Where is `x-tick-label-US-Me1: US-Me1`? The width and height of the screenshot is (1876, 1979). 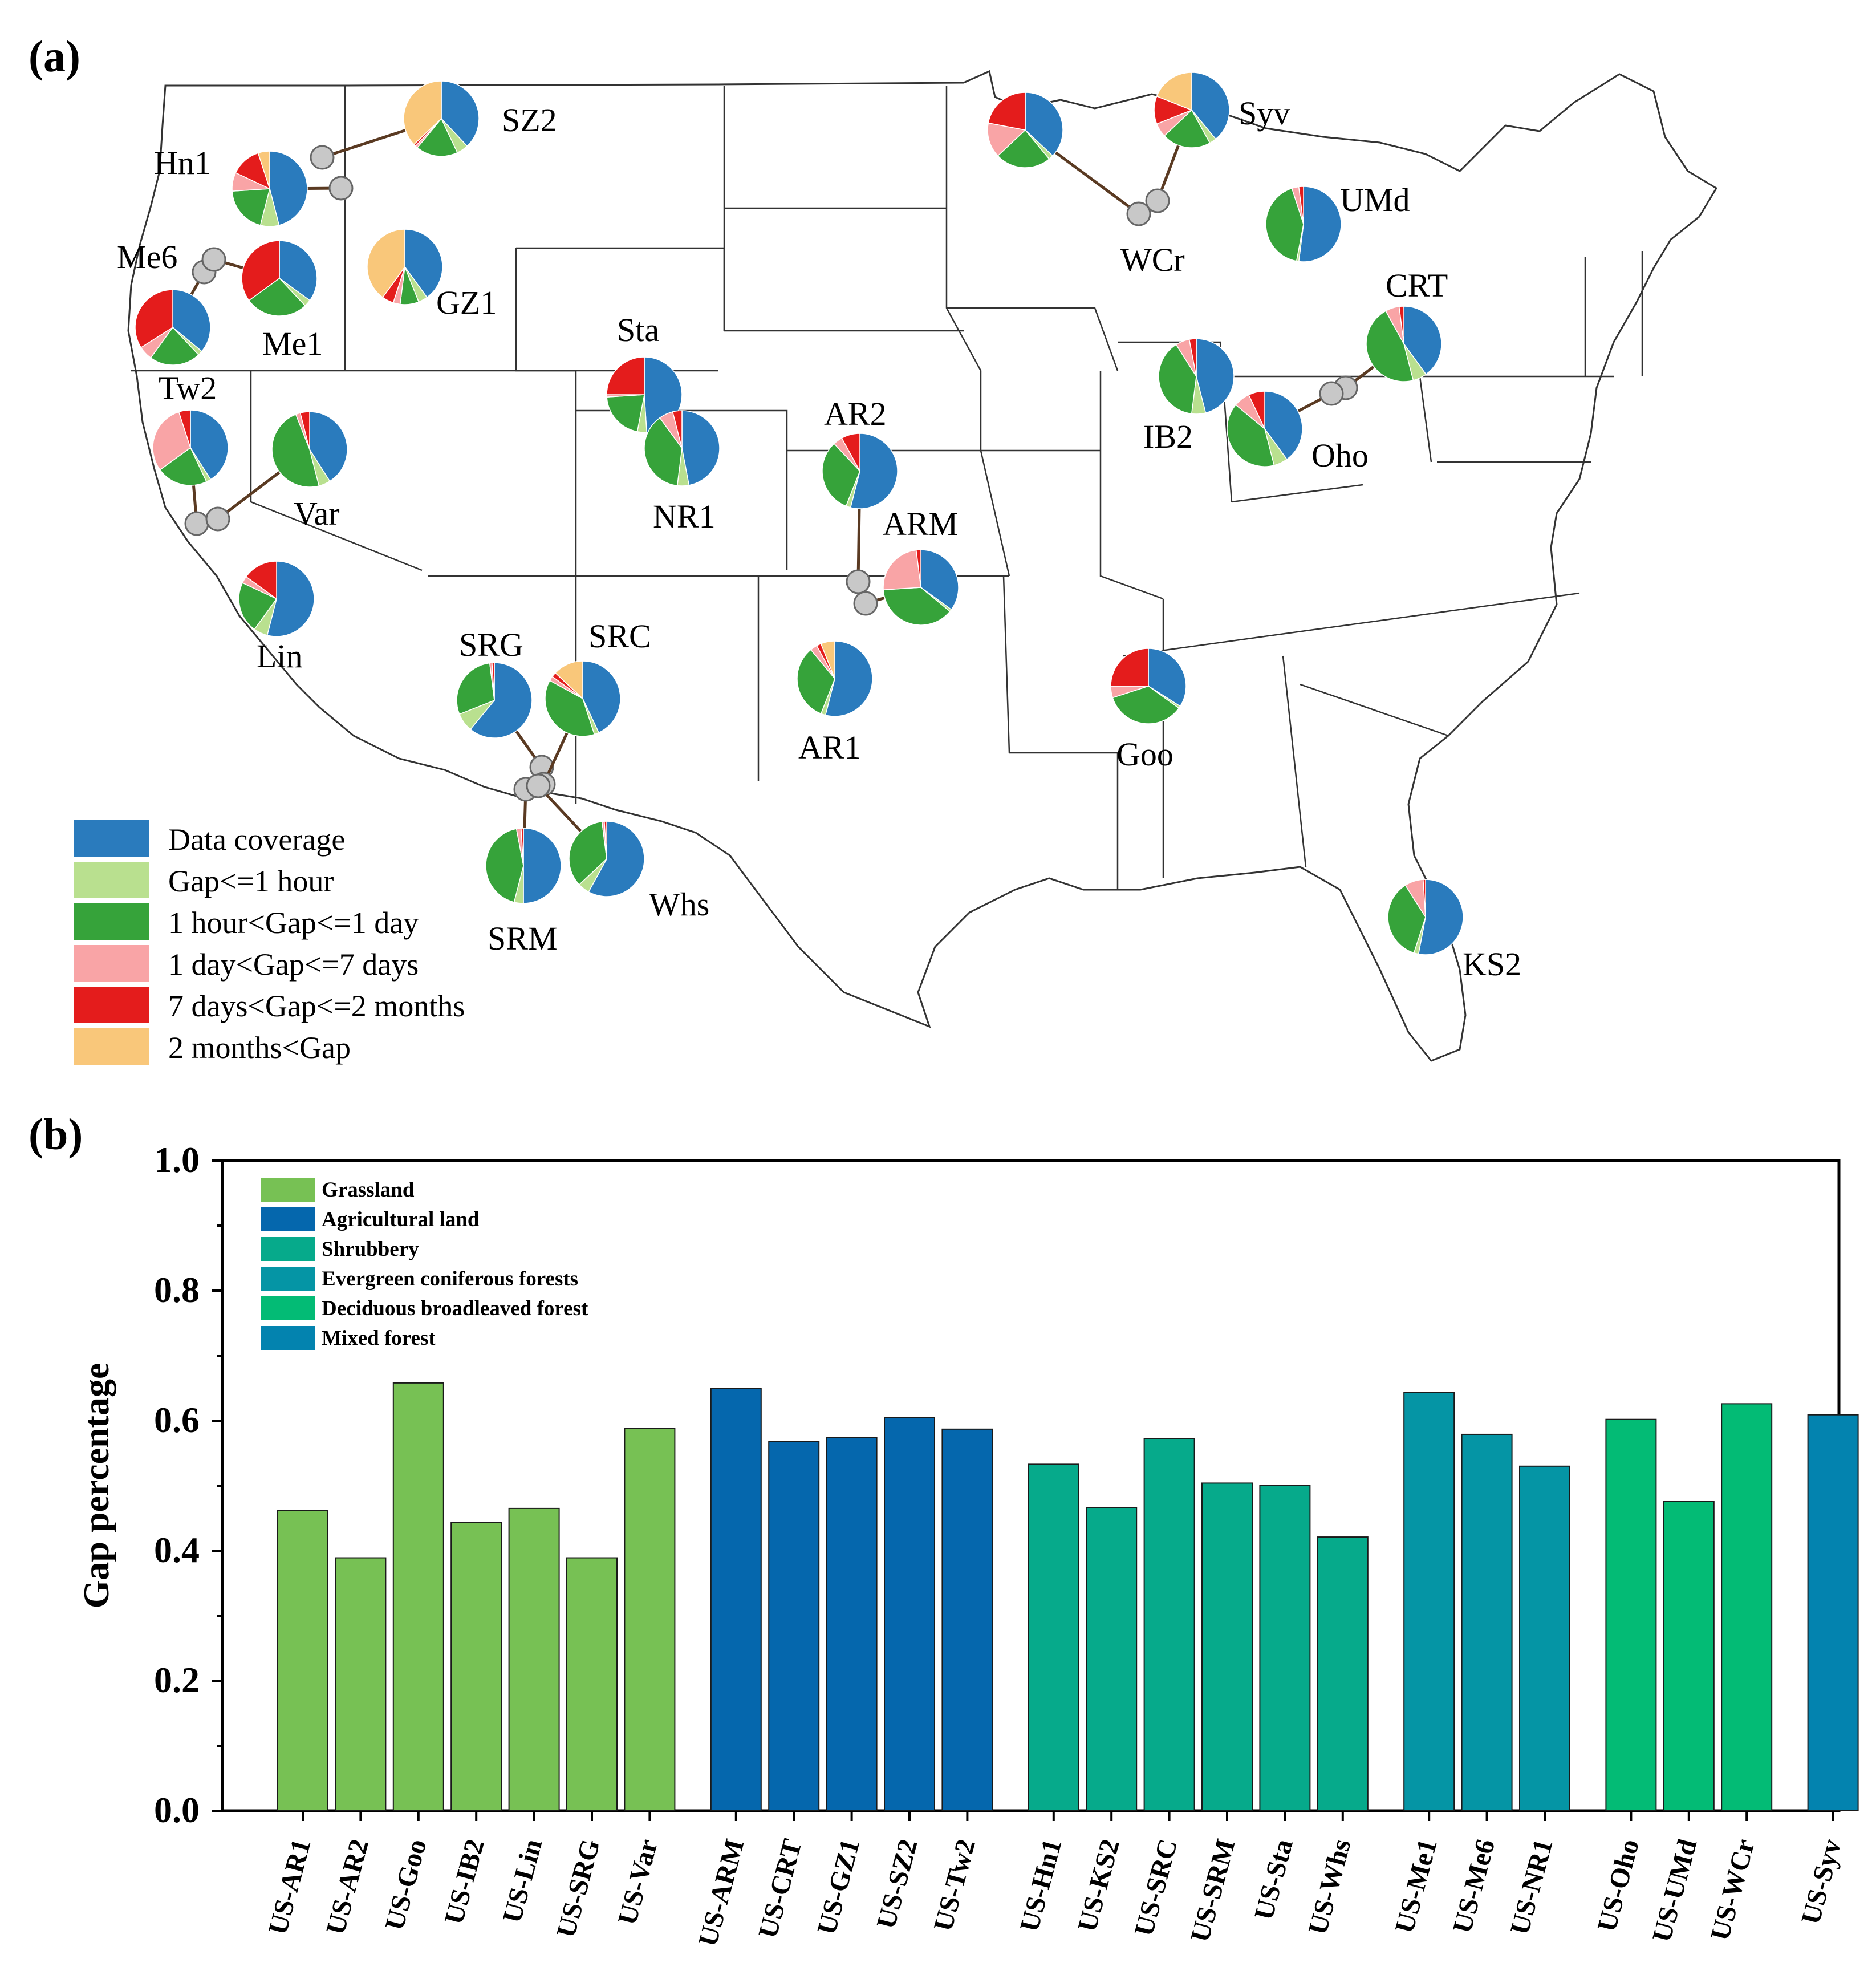
x-tick-label-US-Me1: US-Me1 is located at coordinates (1416, 1886).